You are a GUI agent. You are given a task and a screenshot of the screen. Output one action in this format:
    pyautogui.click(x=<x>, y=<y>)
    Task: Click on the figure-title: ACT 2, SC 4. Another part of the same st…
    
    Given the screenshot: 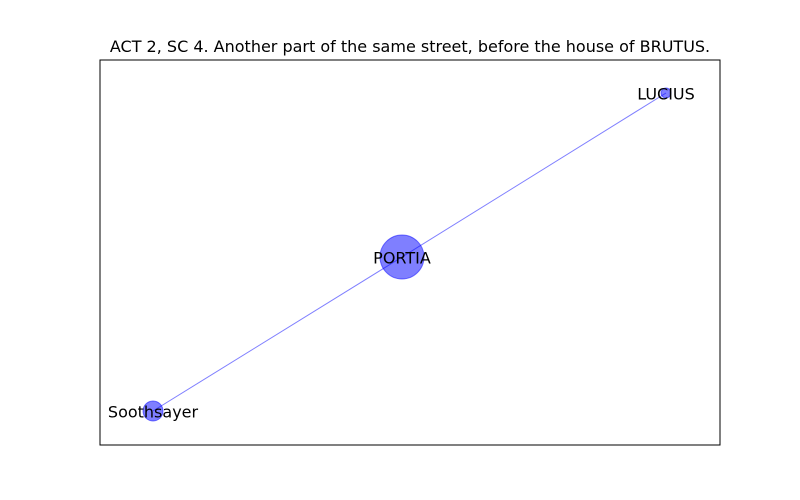 What is the action you would take?
    pyautogui.click(x=410, y=46)
    